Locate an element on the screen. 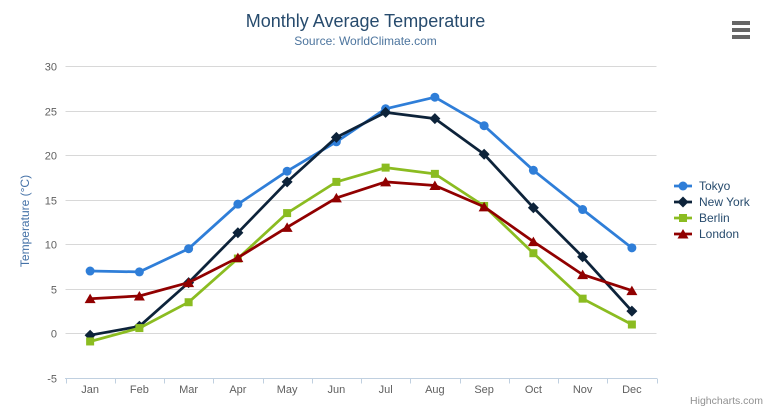 The width and height of the screenshot is (769, 416). yaxis-labels: -5 0 5 10 15 20 25 30 is located at coordinates (51, 224).